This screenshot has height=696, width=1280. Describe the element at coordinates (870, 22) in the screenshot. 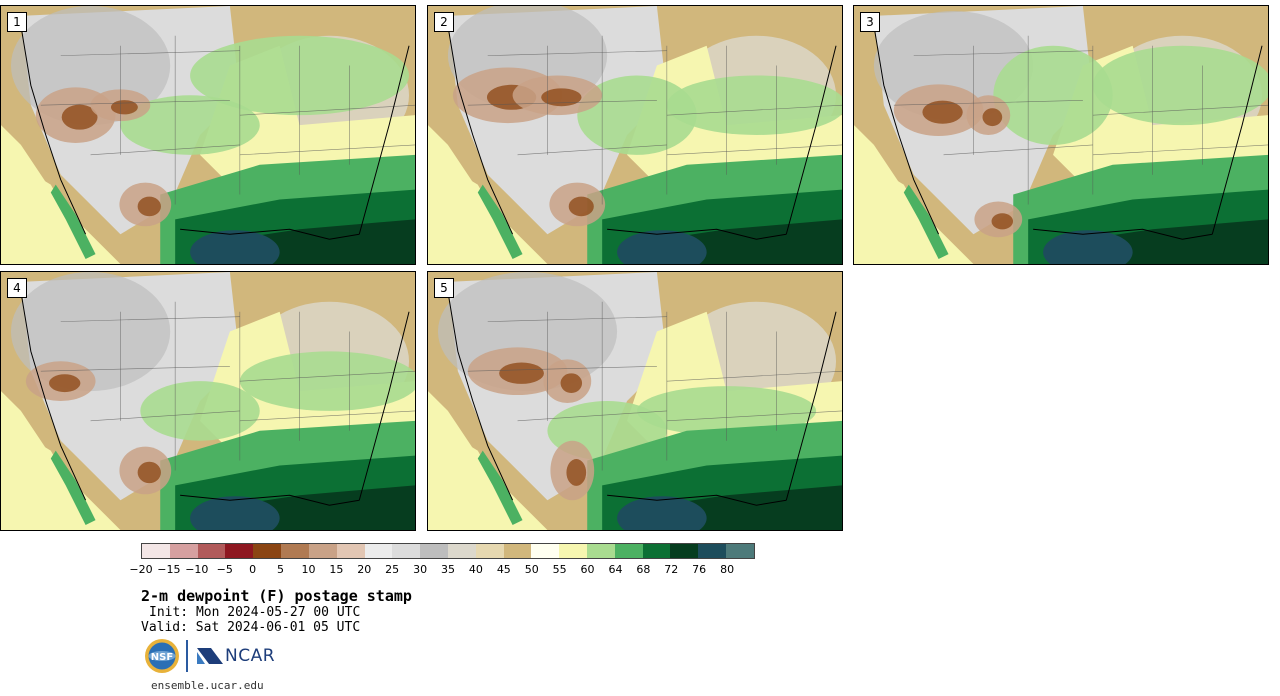

I see `panel-number: 3` at that location.